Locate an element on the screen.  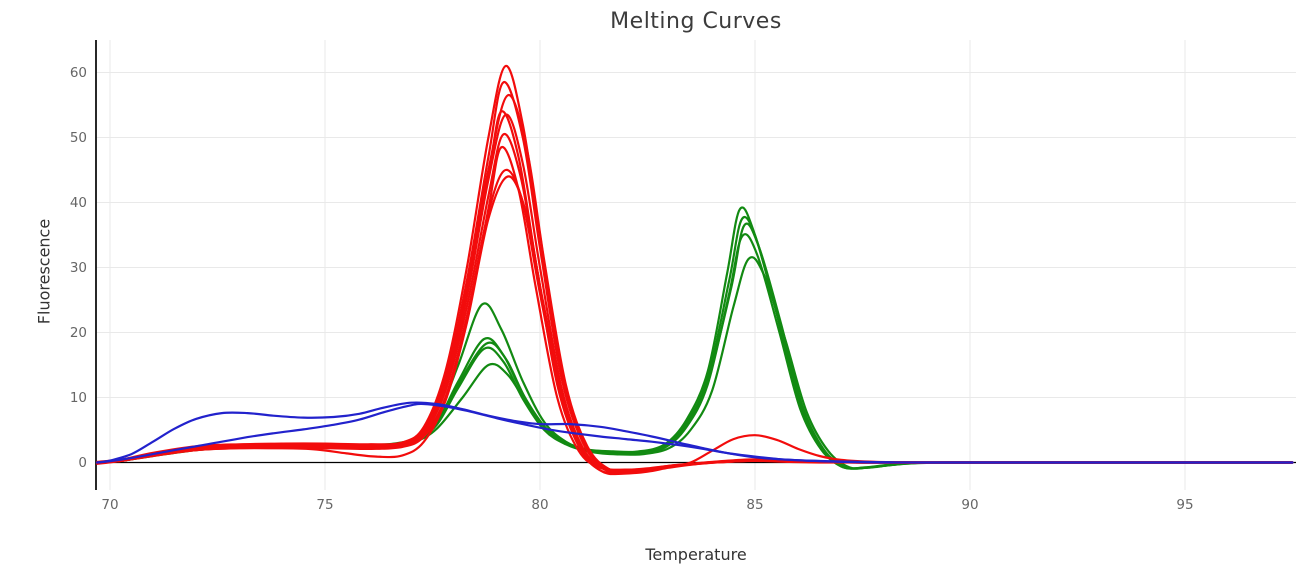
x-tick-label-95: 95 is located at coordinates (1184, 505).